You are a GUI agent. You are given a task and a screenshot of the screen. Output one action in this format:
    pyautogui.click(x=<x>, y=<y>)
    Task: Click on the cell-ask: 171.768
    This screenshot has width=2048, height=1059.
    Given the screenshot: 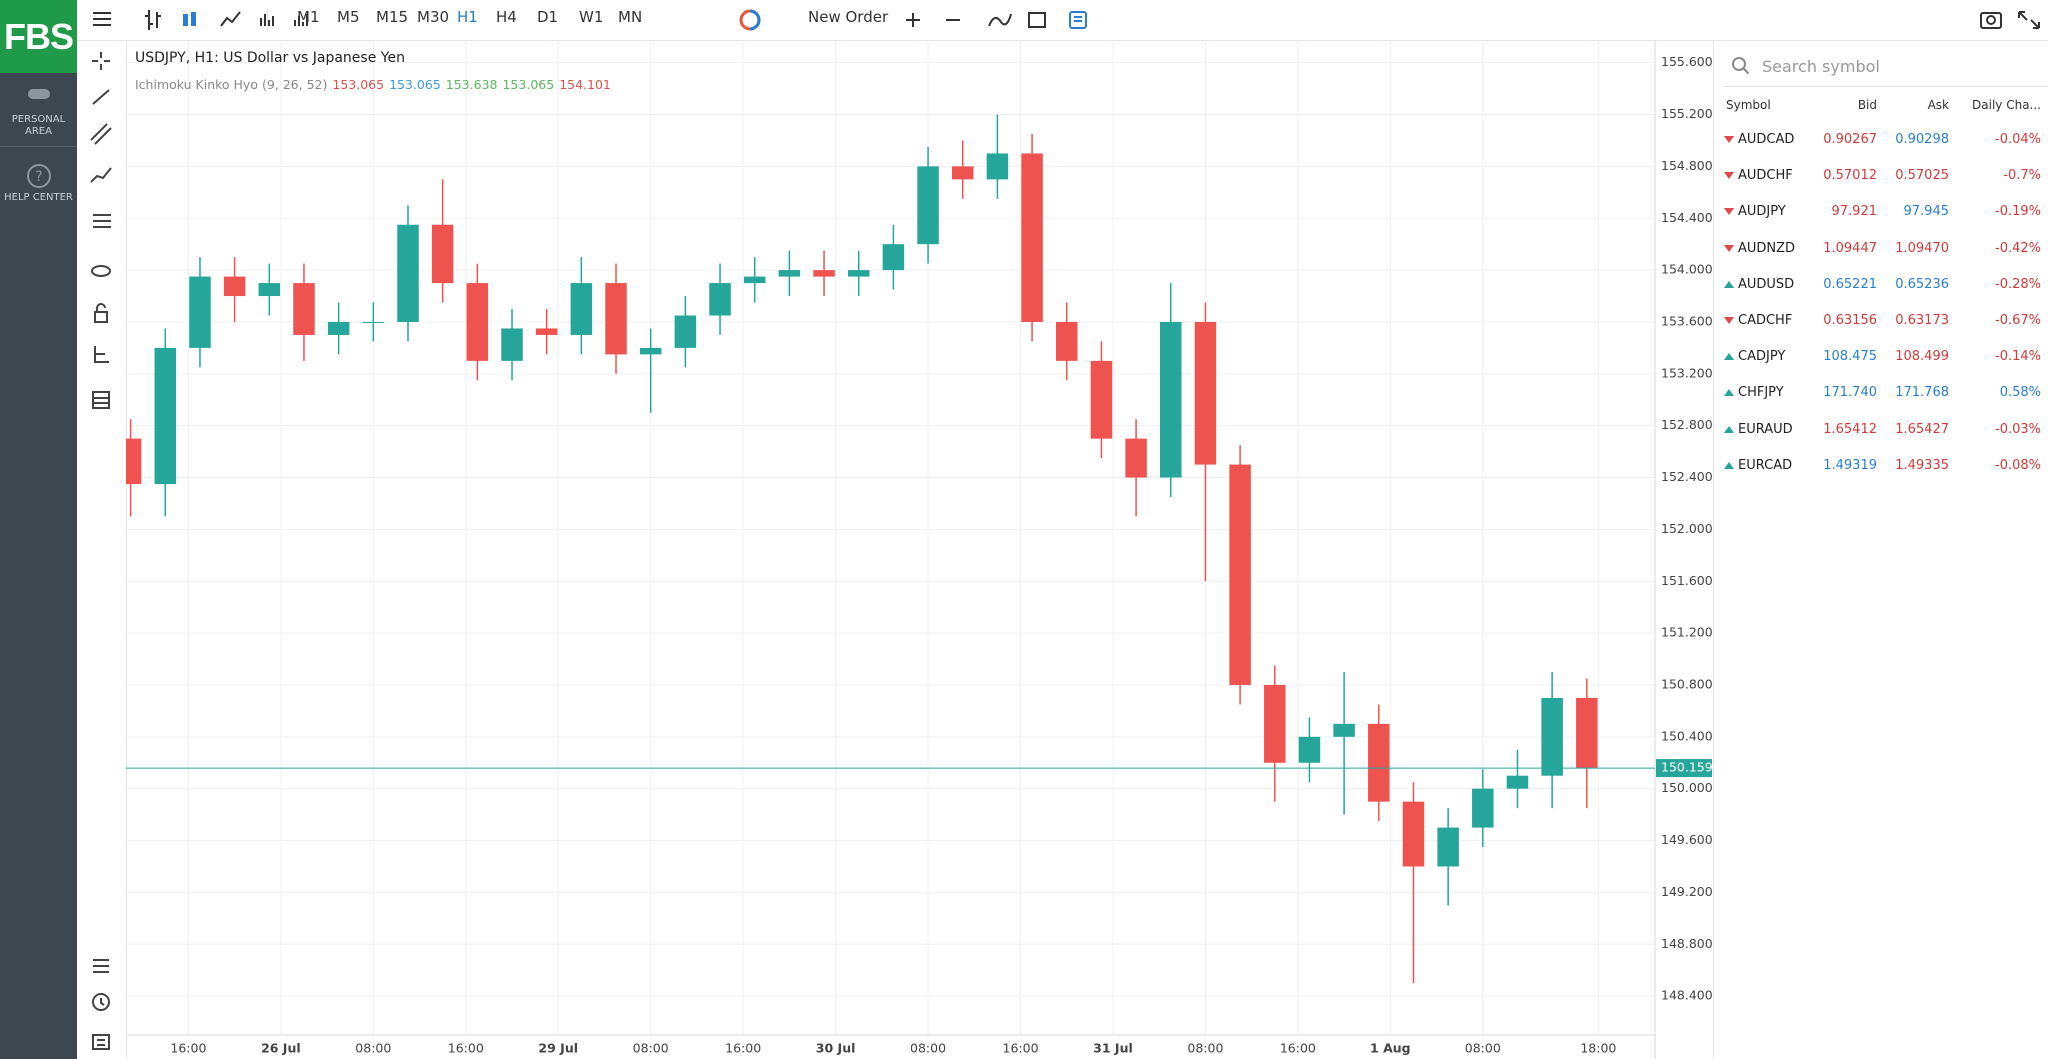 What is the action you would take?
    pyautogui.click(x=1922, y=393)
    